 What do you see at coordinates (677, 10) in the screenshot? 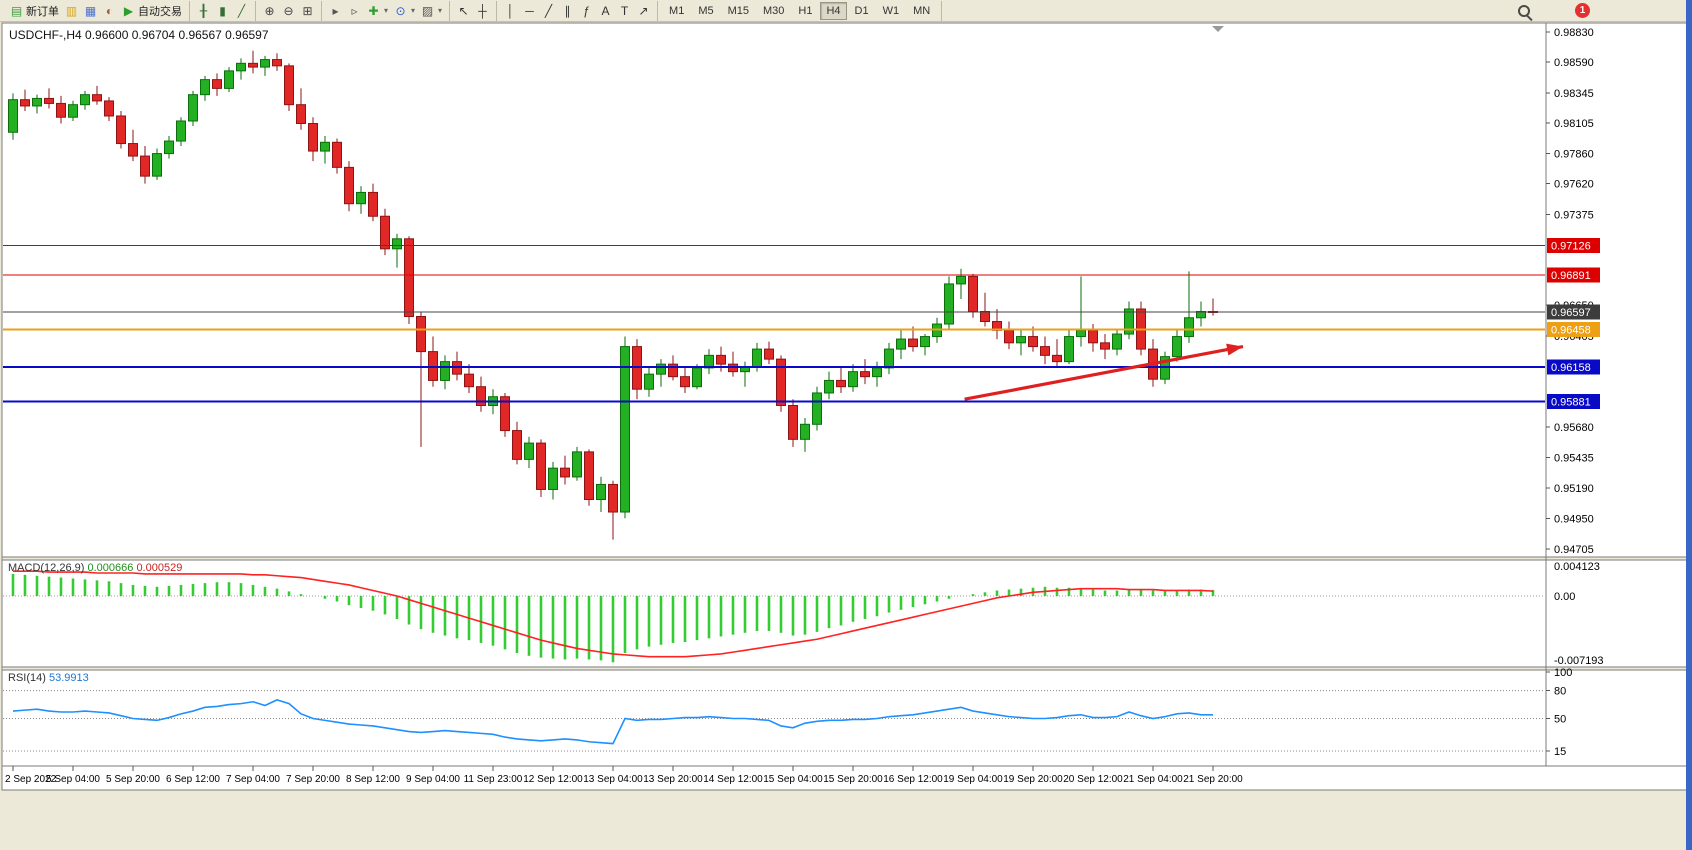
I see `timeframe-m1-button: M1` at bounding box center [677, 10].